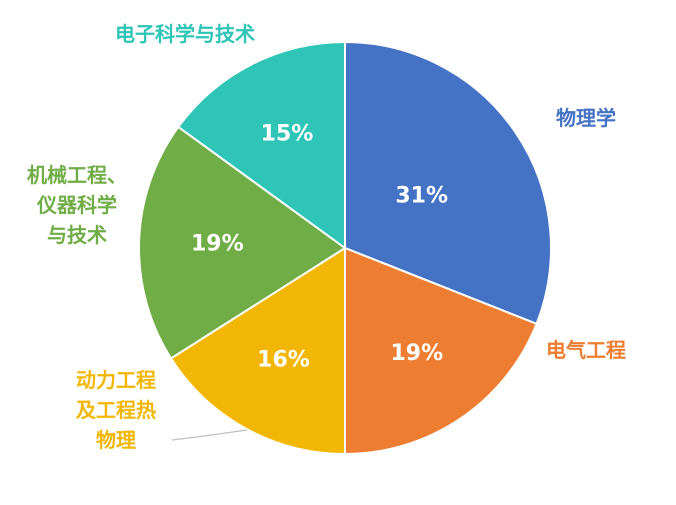 The image size is (676, 505). I want to click on slice-value-label: 16%, so click(283, 359).